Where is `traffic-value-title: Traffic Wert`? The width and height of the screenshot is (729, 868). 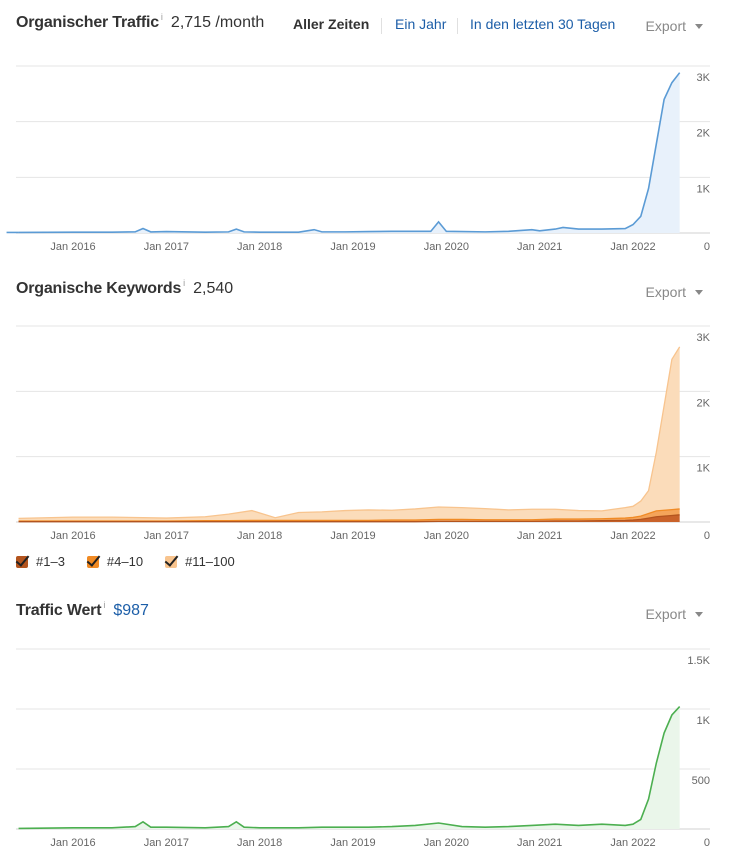
traffic-value-title: Traffic Wert is located at coordinates (59, 610).